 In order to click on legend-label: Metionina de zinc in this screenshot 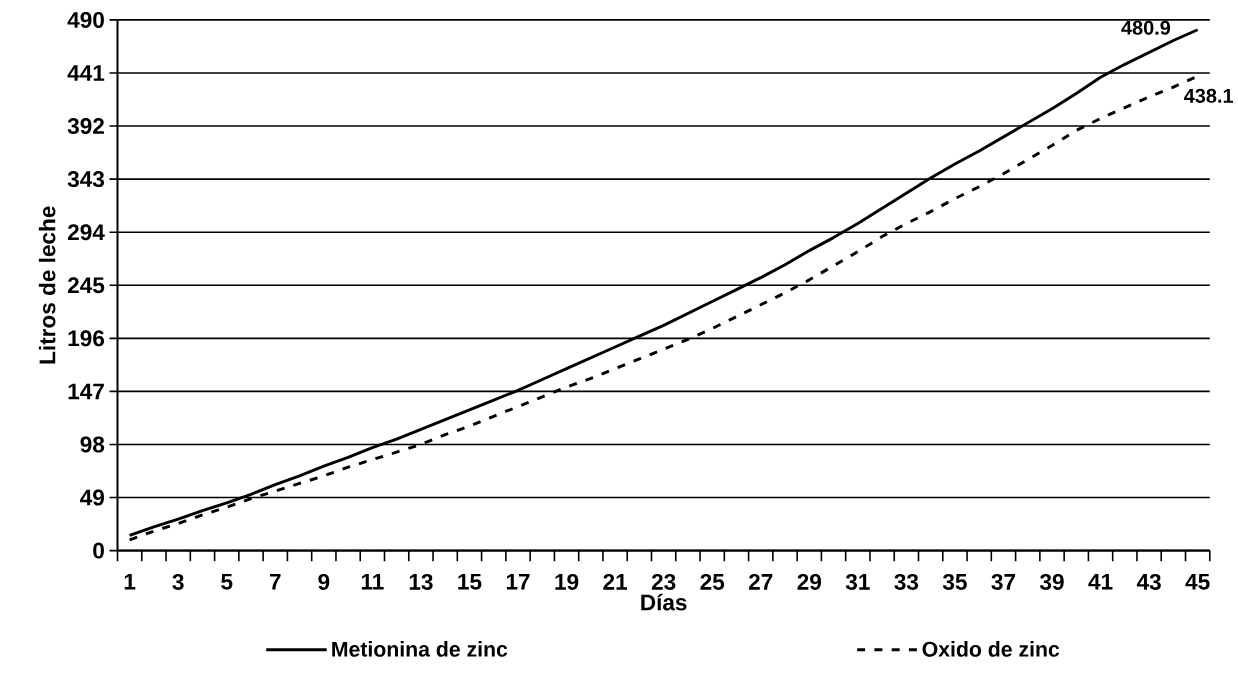, I will do `click(420, 649)`.